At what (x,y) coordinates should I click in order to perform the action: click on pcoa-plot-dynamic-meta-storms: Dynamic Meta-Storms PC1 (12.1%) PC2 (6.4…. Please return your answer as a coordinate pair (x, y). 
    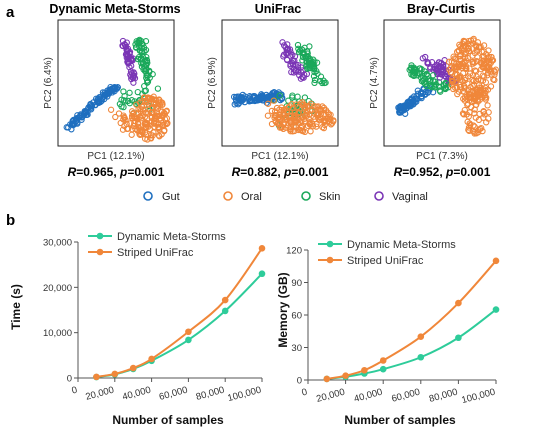
    Looking at the image, I should click on (112, 90).